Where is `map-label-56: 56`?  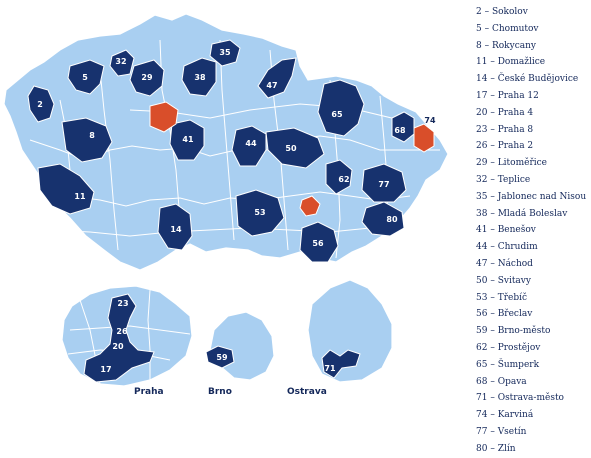
map-label-56: 56 is located at coordinates (318, 243).